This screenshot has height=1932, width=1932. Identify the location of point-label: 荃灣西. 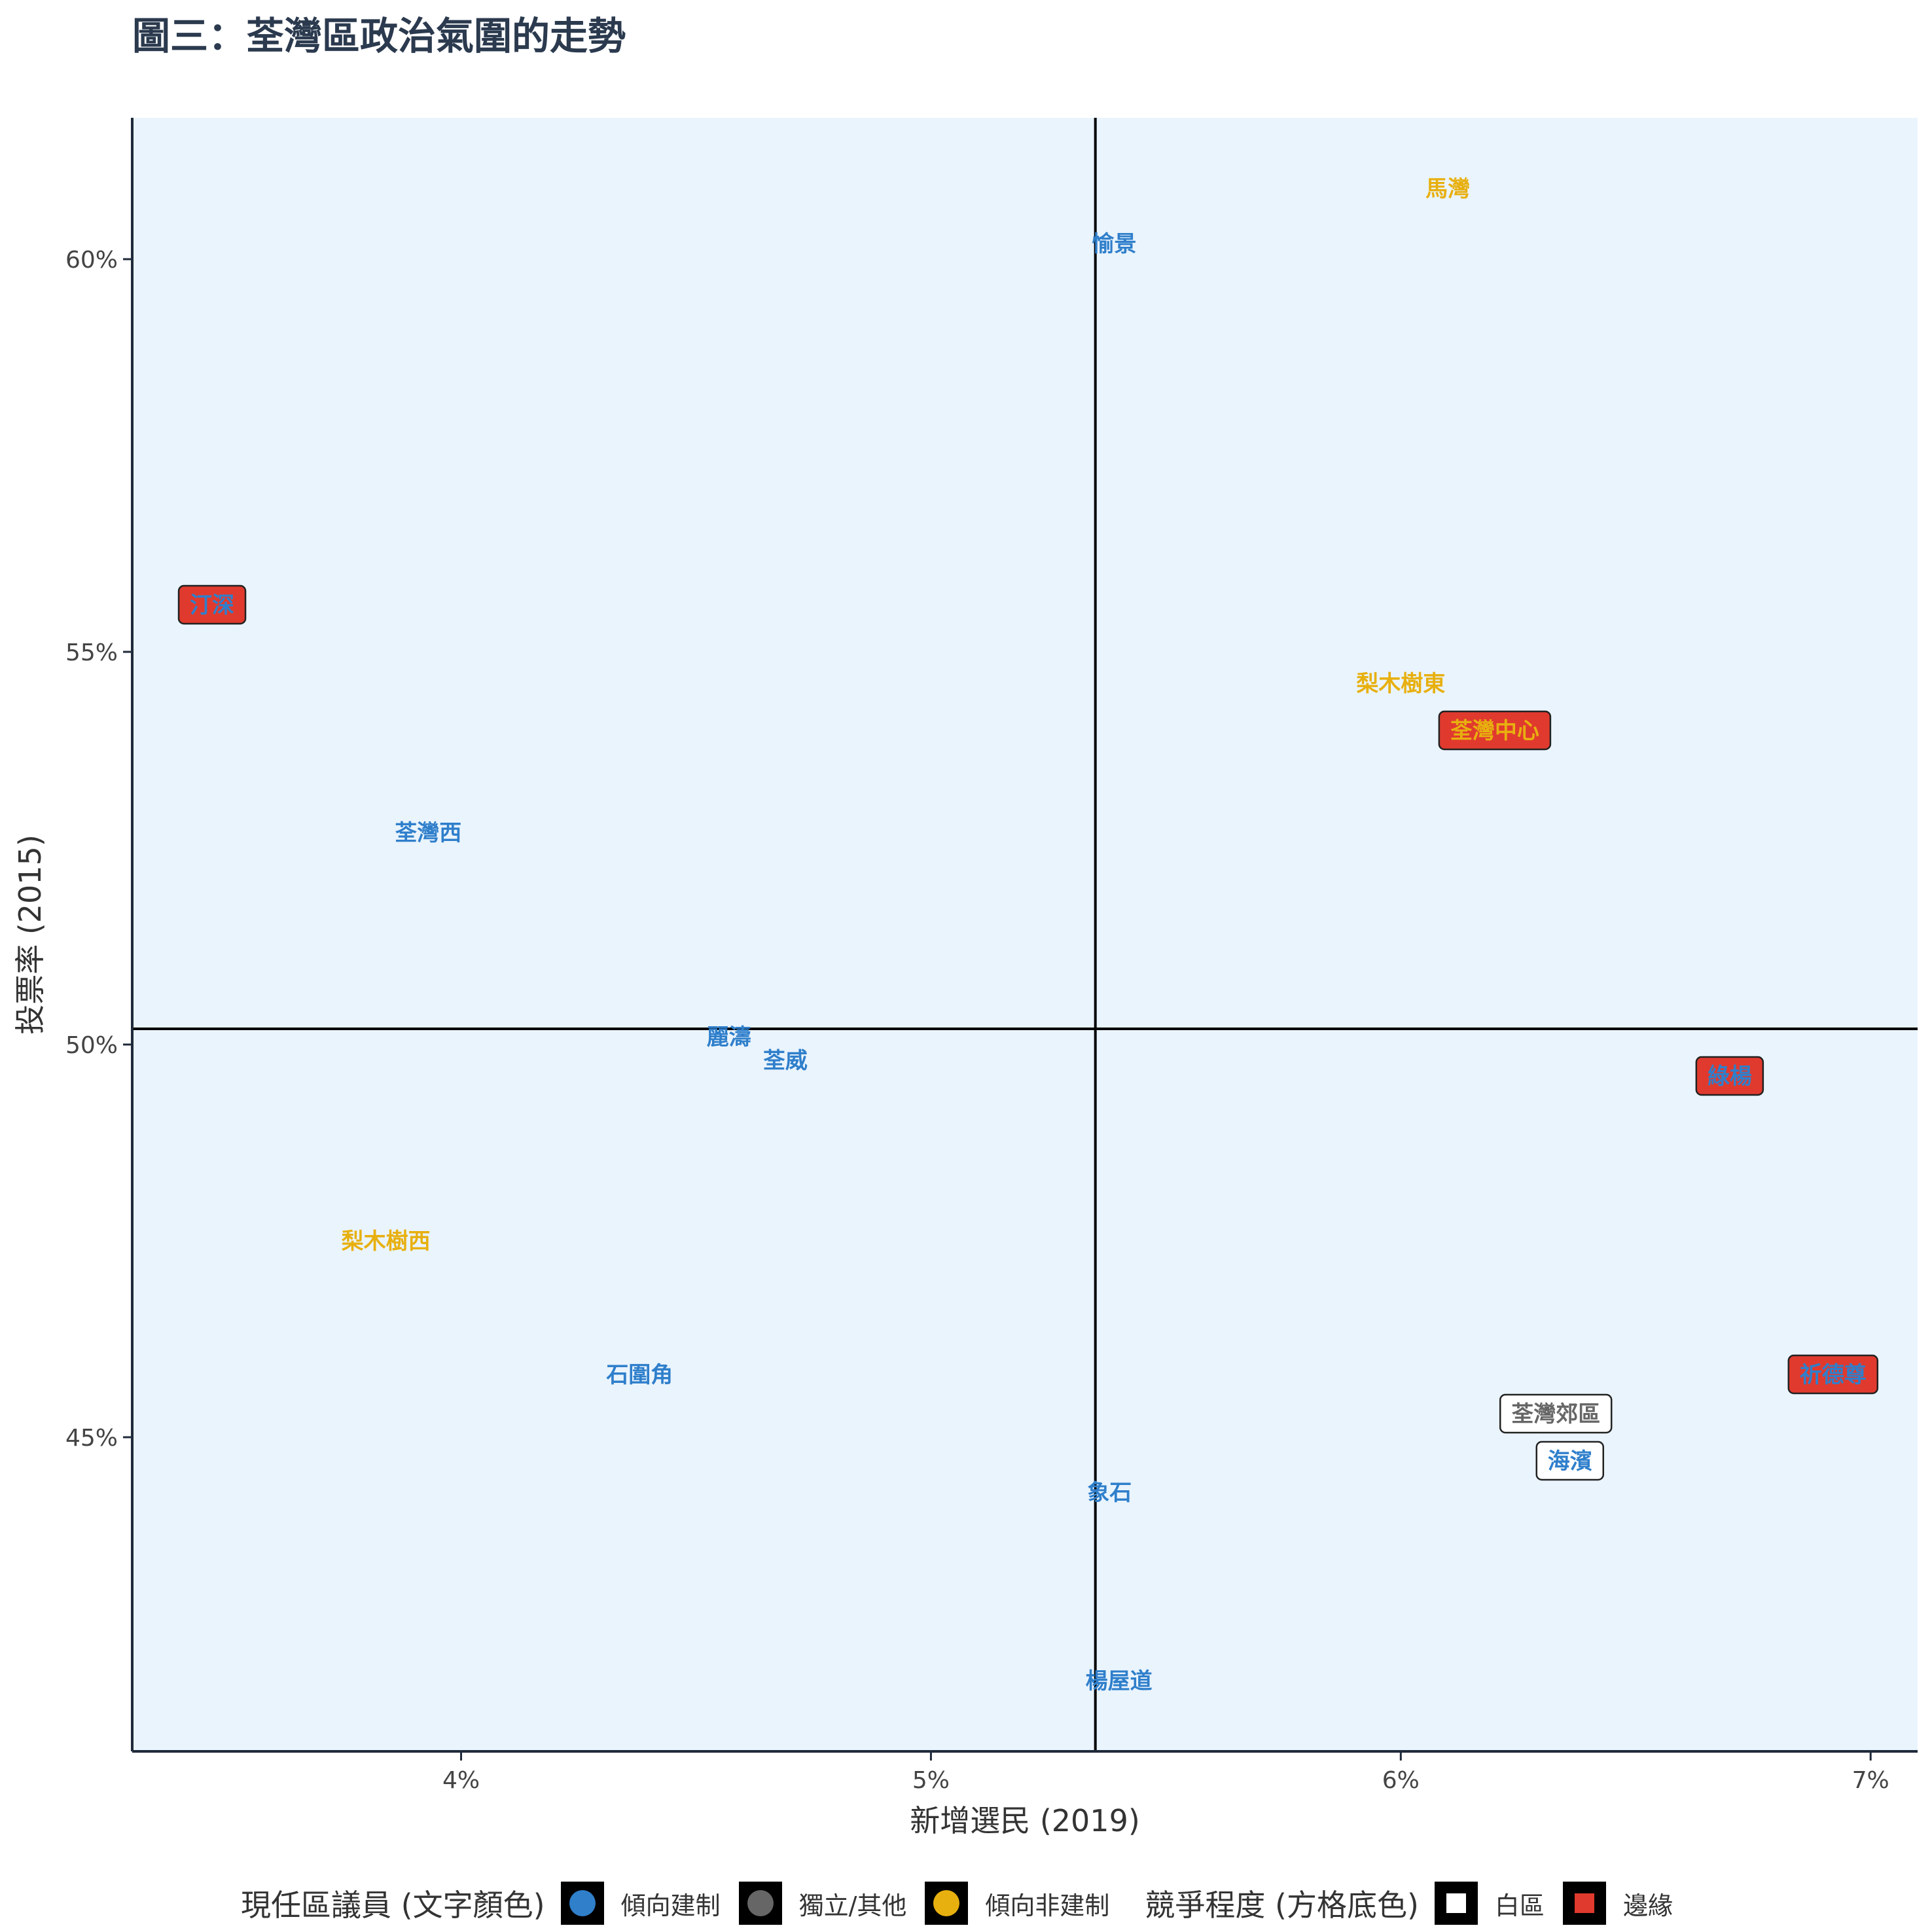
(428, 833).